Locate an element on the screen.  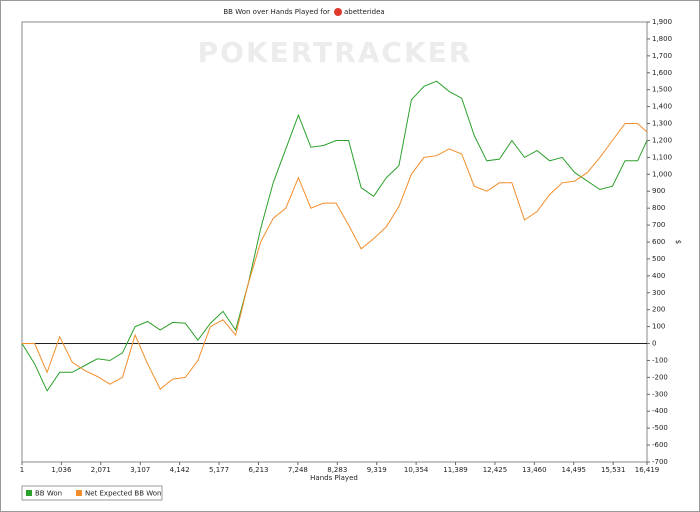
x-tick-label: 13,460 is located at coordinates (534, 470).